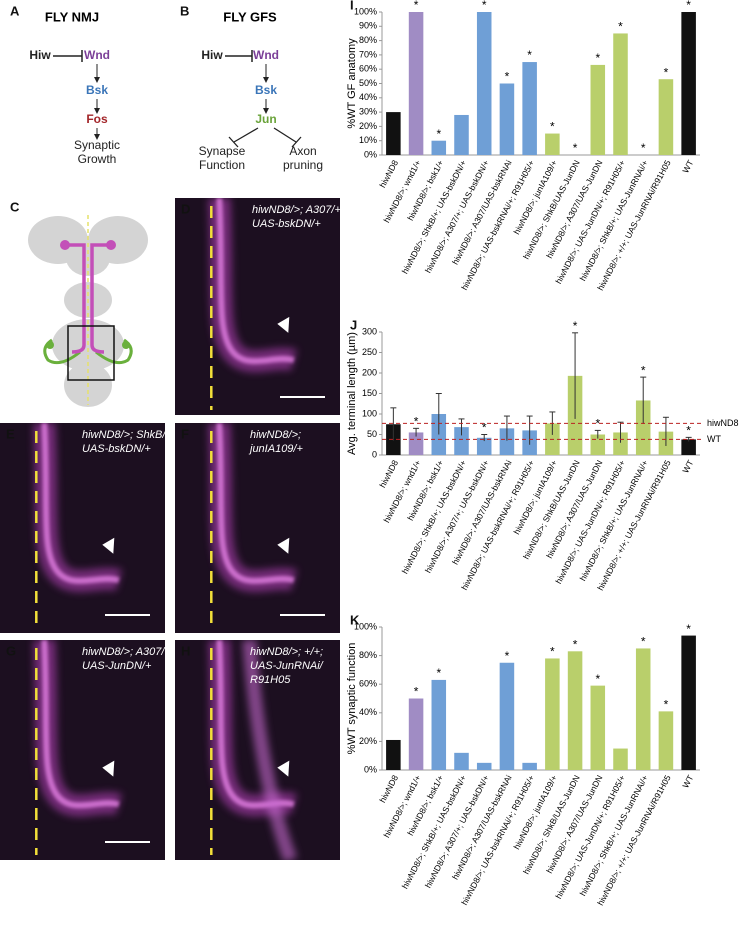  I want to click on panel-letter: I, so click(352, 6).